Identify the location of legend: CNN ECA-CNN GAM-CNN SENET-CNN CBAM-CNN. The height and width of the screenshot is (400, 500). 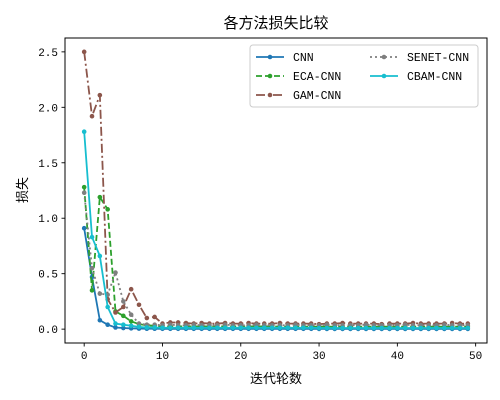
(364, 76).